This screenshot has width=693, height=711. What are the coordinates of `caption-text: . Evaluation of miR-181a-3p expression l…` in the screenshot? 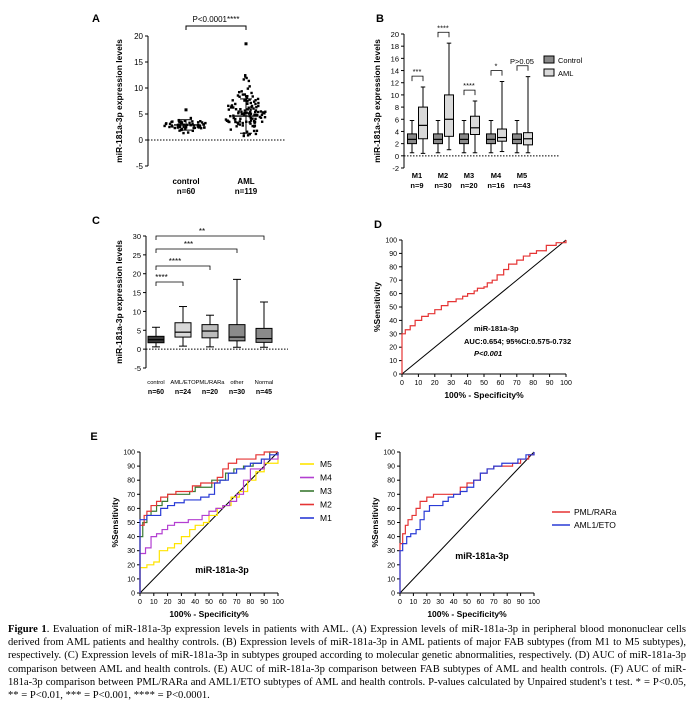 It's located at (347, 663).